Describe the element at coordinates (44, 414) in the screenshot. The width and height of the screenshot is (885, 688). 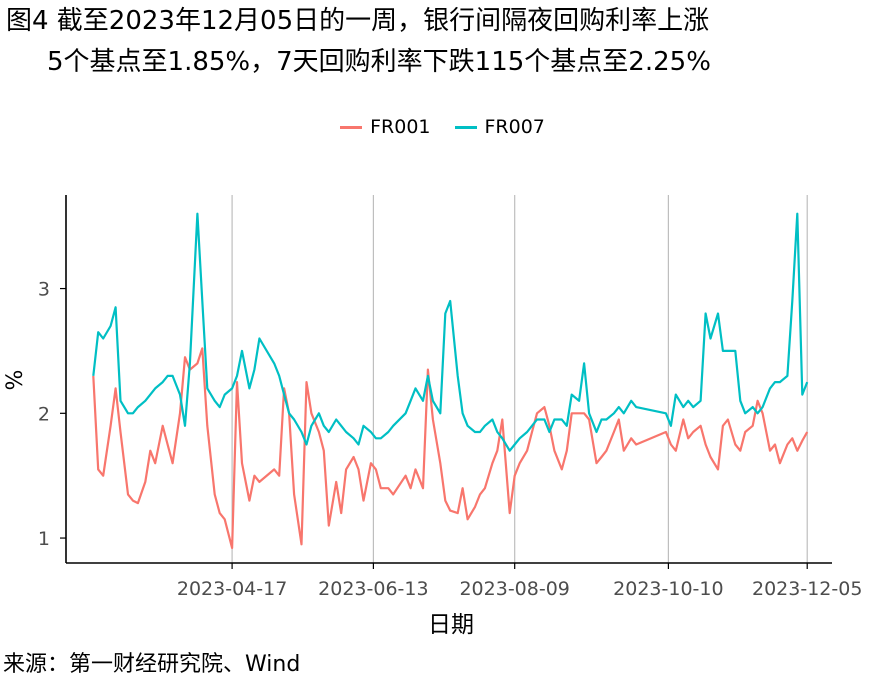
I see `y-tick-label: 2` at that location.